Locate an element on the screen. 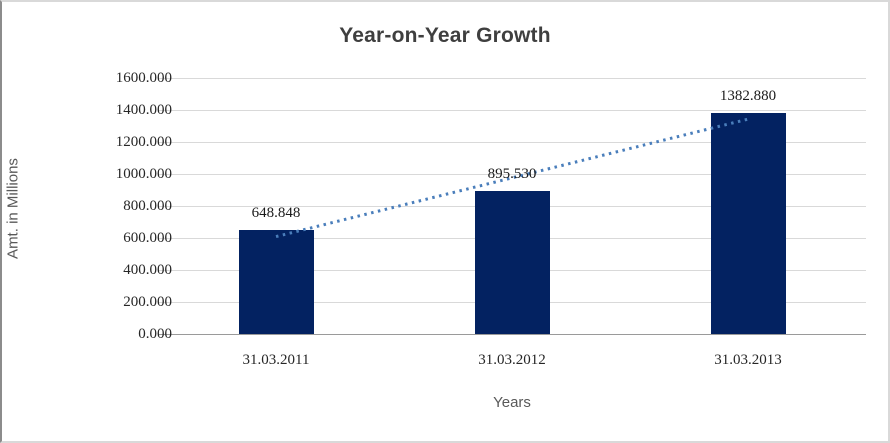  x-tick-label: 31.03.2011 is located at coordinates (276, 360).